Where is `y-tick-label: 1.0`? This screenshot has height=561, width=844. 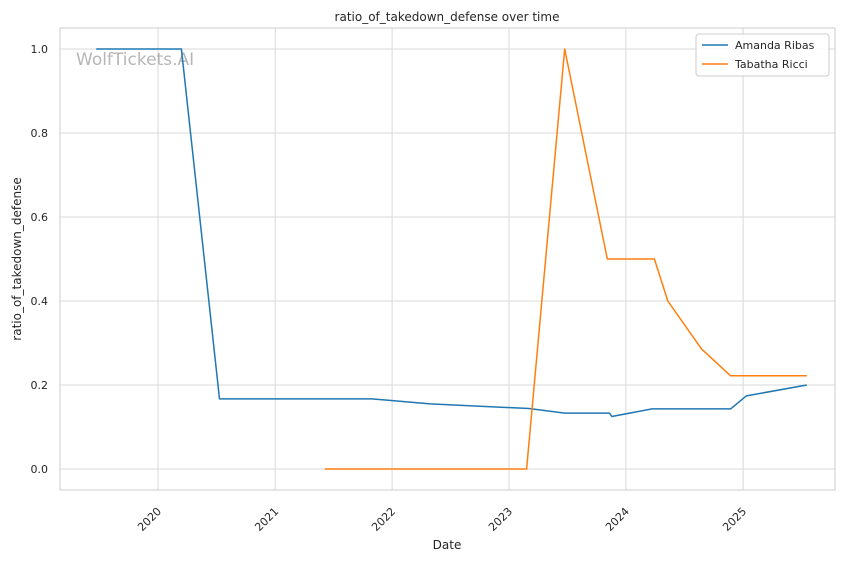 y-tick-label: 1.0 is located at coordinates (40, 49).